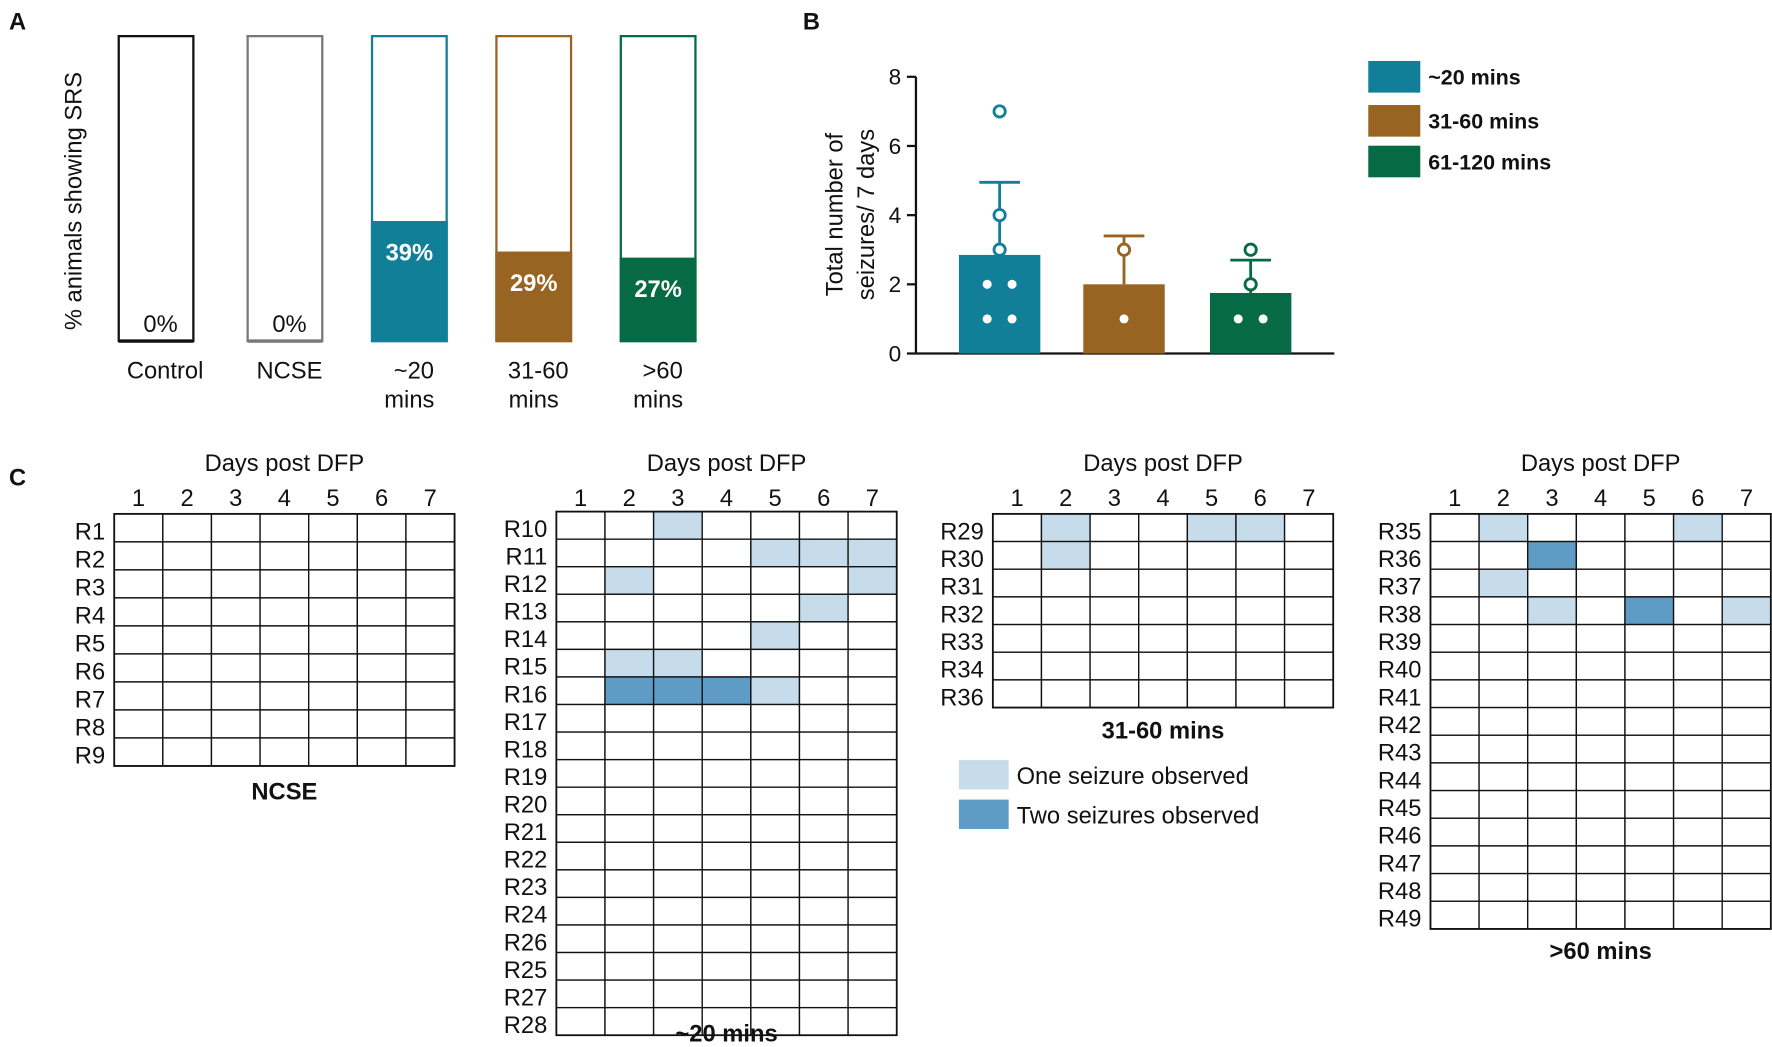  Describe the element at coordinates (895, 77) in the screenshot. I see `y-tick-label: 8` at that location.